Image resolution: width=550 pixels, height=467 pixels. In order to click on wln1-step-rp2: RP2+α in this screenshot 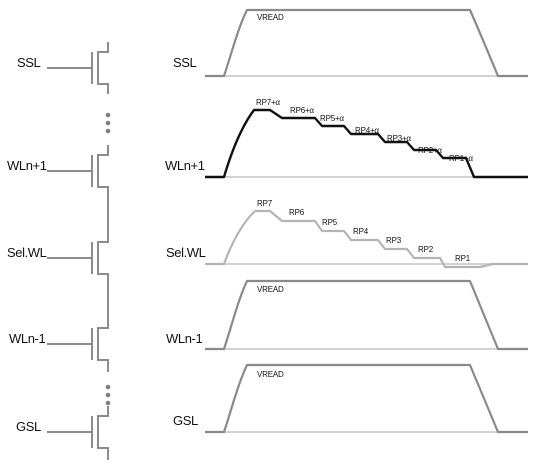, I will do `click(430, 150)`.